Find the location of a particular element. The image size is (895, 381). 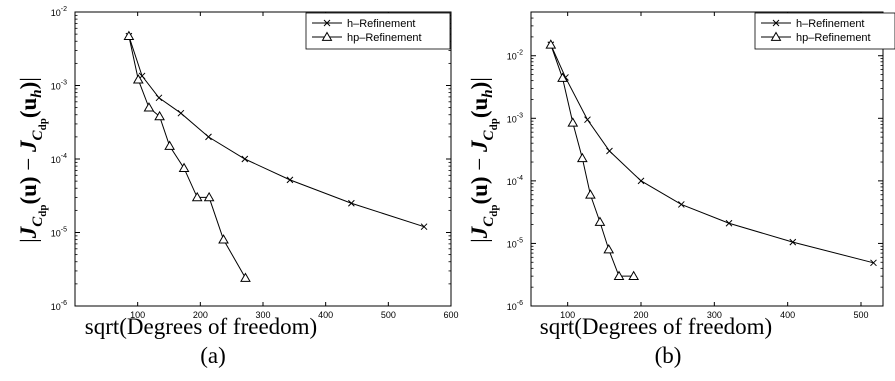

y-tick-label-b: 10⁻⁴ is located at coordinates (515, 181).